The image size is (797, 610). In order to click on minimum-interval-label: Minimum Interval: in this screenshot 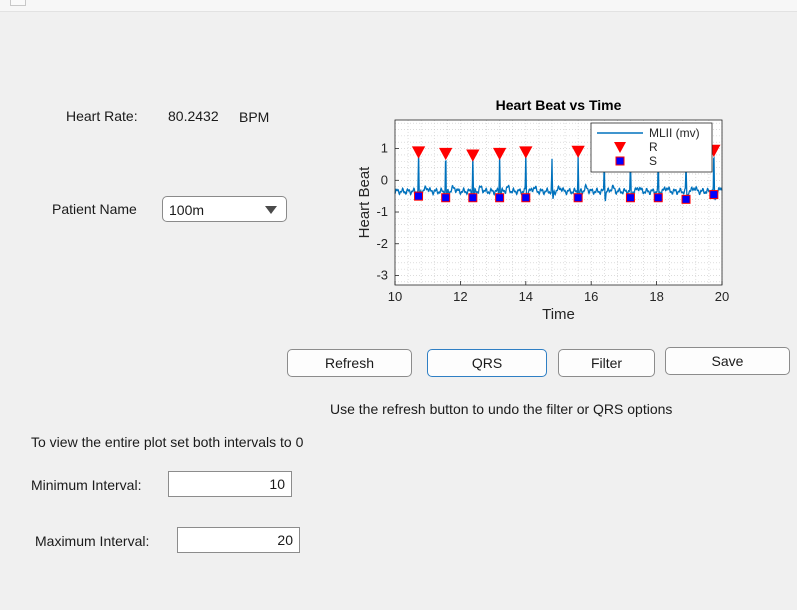, I will do `click(86, 485)`.